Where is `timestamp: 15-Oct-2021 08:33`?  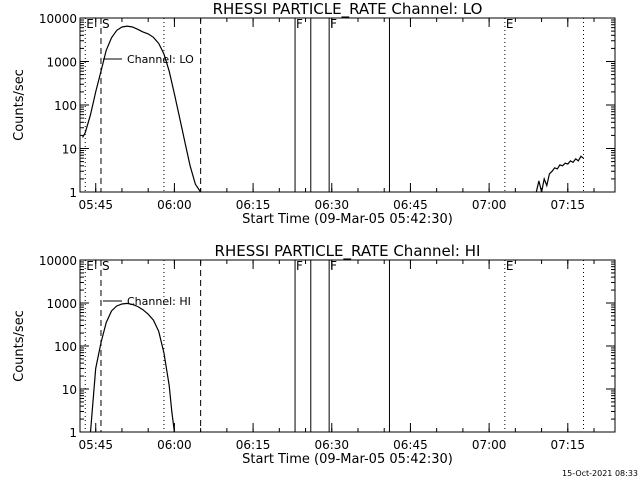 timestamp: 15-Oct-2021 08:33 is located at coordinates (600, 473).